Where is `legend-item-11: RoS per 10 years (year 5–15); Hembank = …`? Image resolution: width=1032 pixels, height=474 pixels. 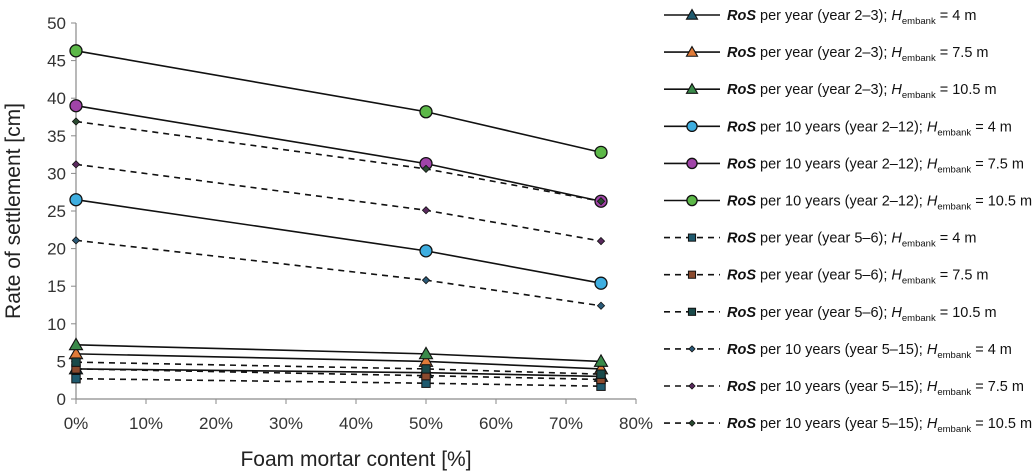 legend-item-11: RoS per 10 years (year 5–15); Hembank = … is located at coordinates (844, 388).